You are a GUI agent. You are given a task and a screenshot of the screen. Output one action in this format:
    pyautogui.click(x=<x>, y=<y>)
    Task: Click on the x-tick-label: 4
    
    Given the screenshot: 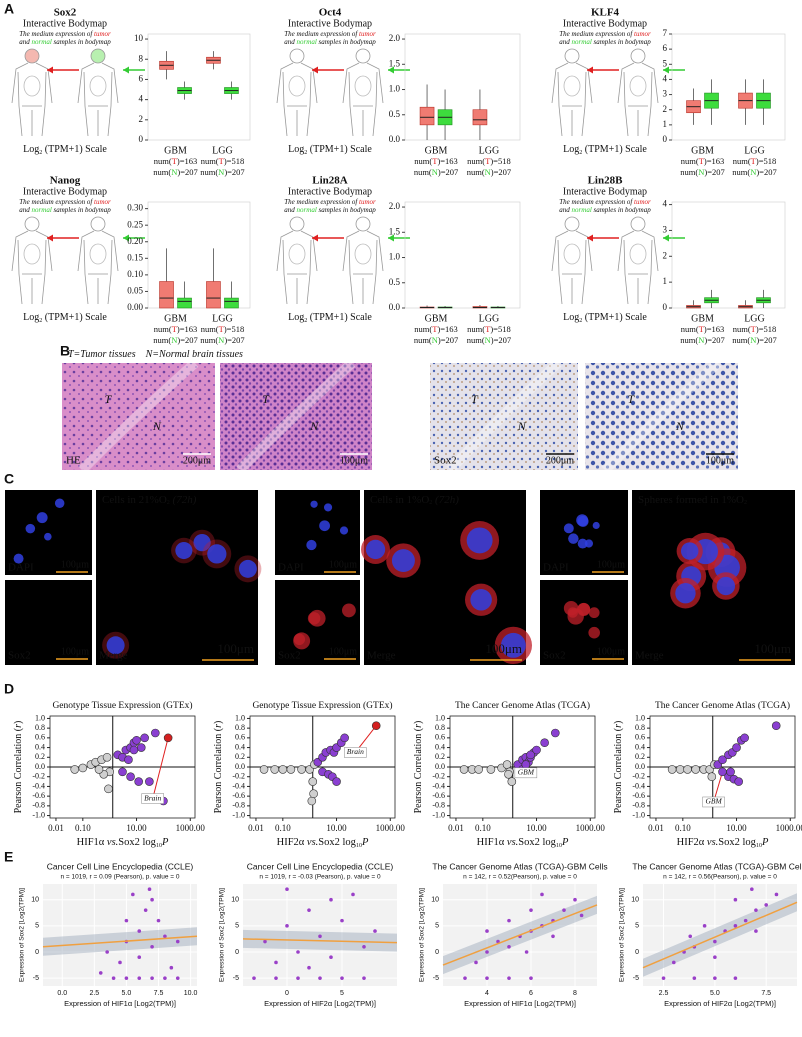 What is the action you would take?
    pyautogui.click(x=487, y=993)
    